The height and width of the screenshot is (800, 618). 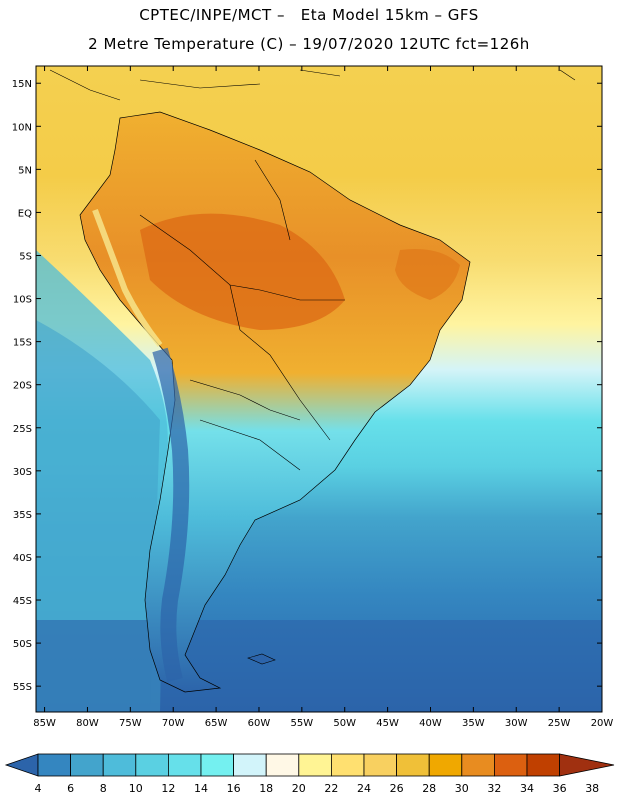 What do you see at coordinates (22, 601) in the screenshot?
I see `lat-label: 45S` at bounding box center [22, 601].